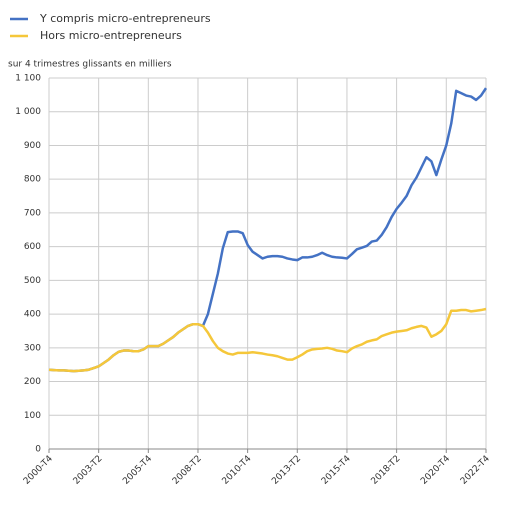 The width and height of the screenshot is (512, 511). I want to click on x-tick-label: 2003-T2, so click(88, 470).